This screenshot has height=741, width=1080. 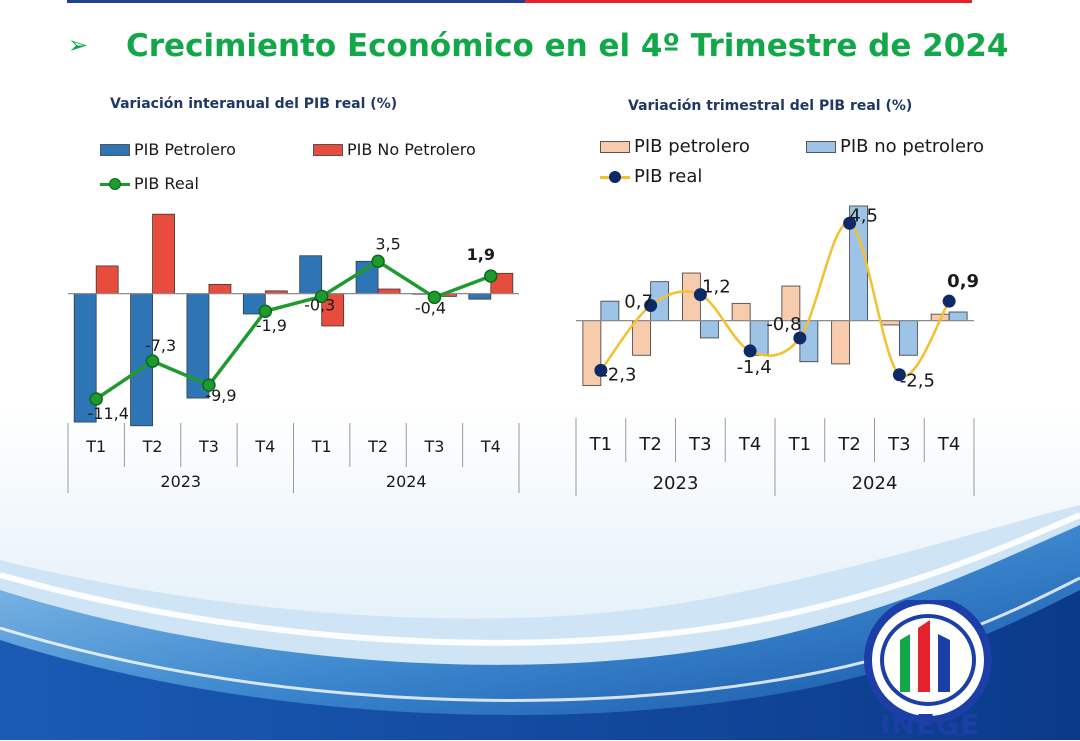 What do you see at coordinates (328, 149) in the screenshot?
I see `chart1-legend-no-petrolero-swatch` at bounding box center [328, 149].